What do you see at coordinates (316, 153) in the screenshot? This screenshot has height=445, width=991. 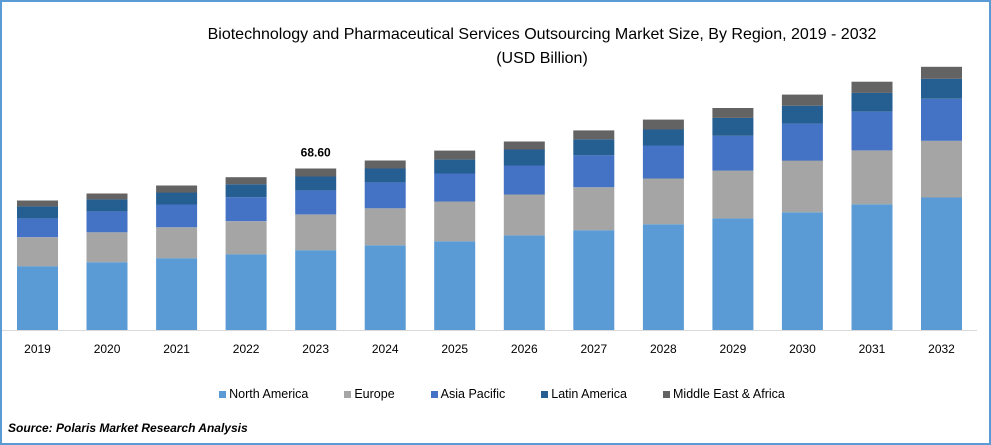 I see `data-label: 68.60` at bounding box center [316, 153].